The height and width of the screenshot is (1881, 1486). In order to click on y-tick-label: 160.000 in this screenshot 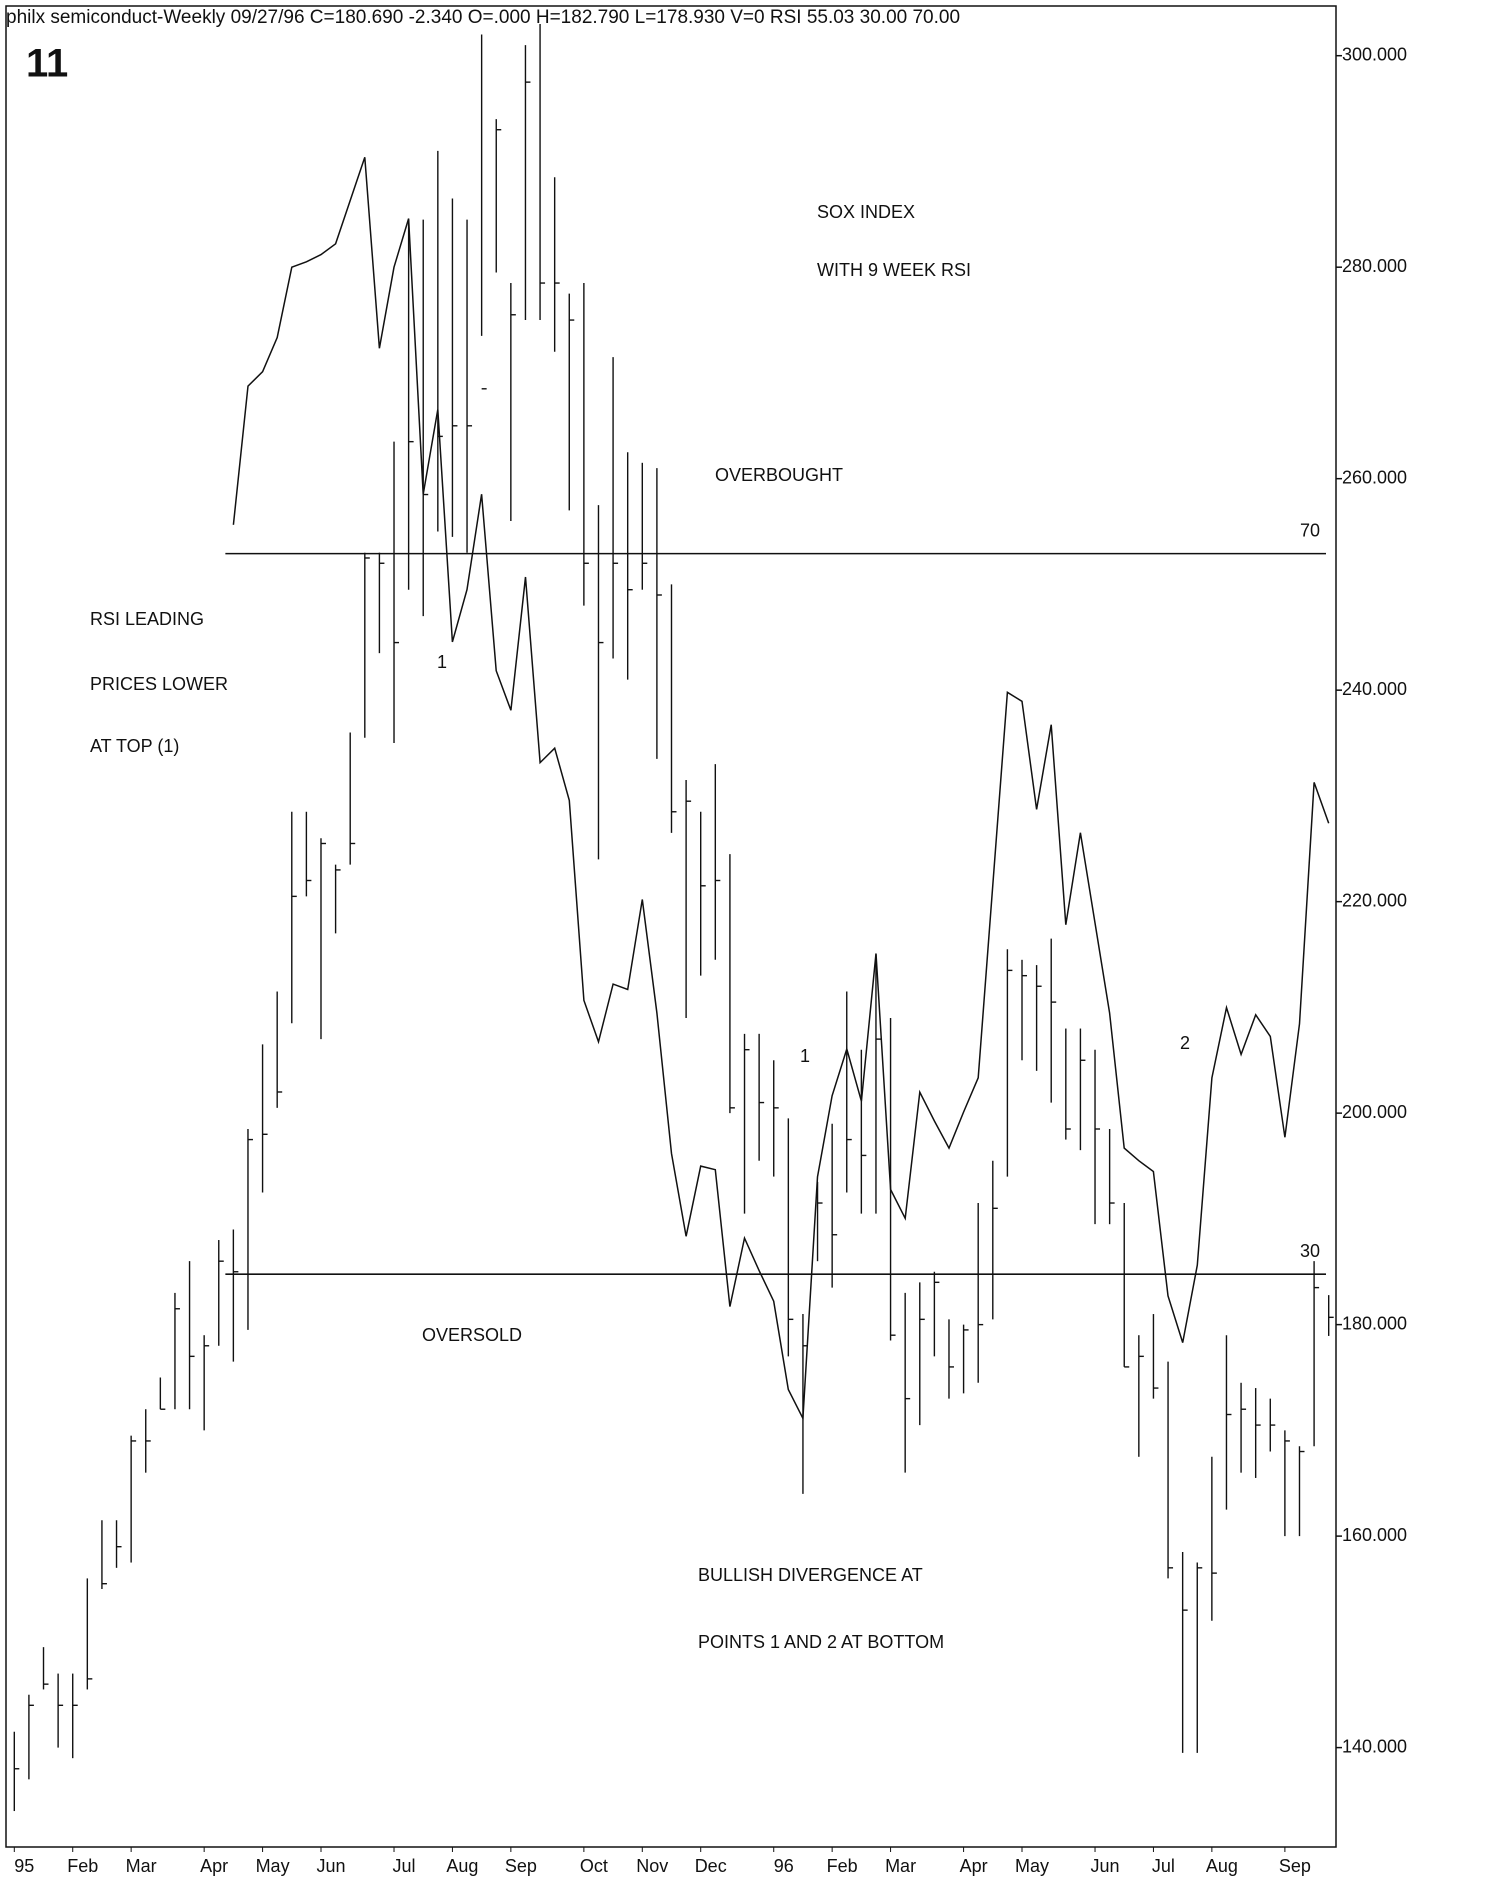, I will do `click(1374, 1535)`.